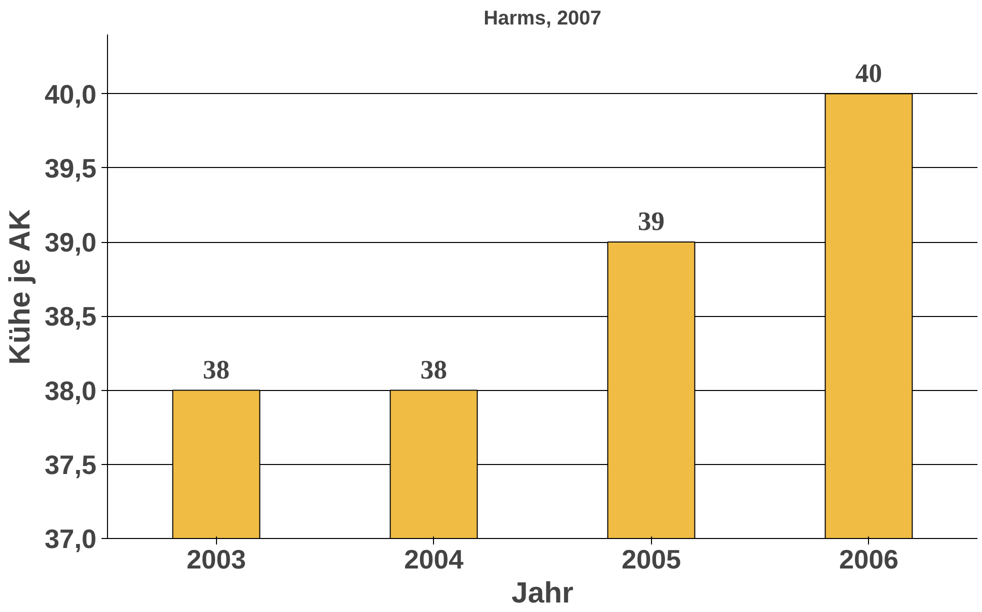 The width and height of the screenshot is (982, 612). What do you see at coordinates (868, 73) in the screenshot?
I see `data-label: 40` at bounding box center [868, 73].